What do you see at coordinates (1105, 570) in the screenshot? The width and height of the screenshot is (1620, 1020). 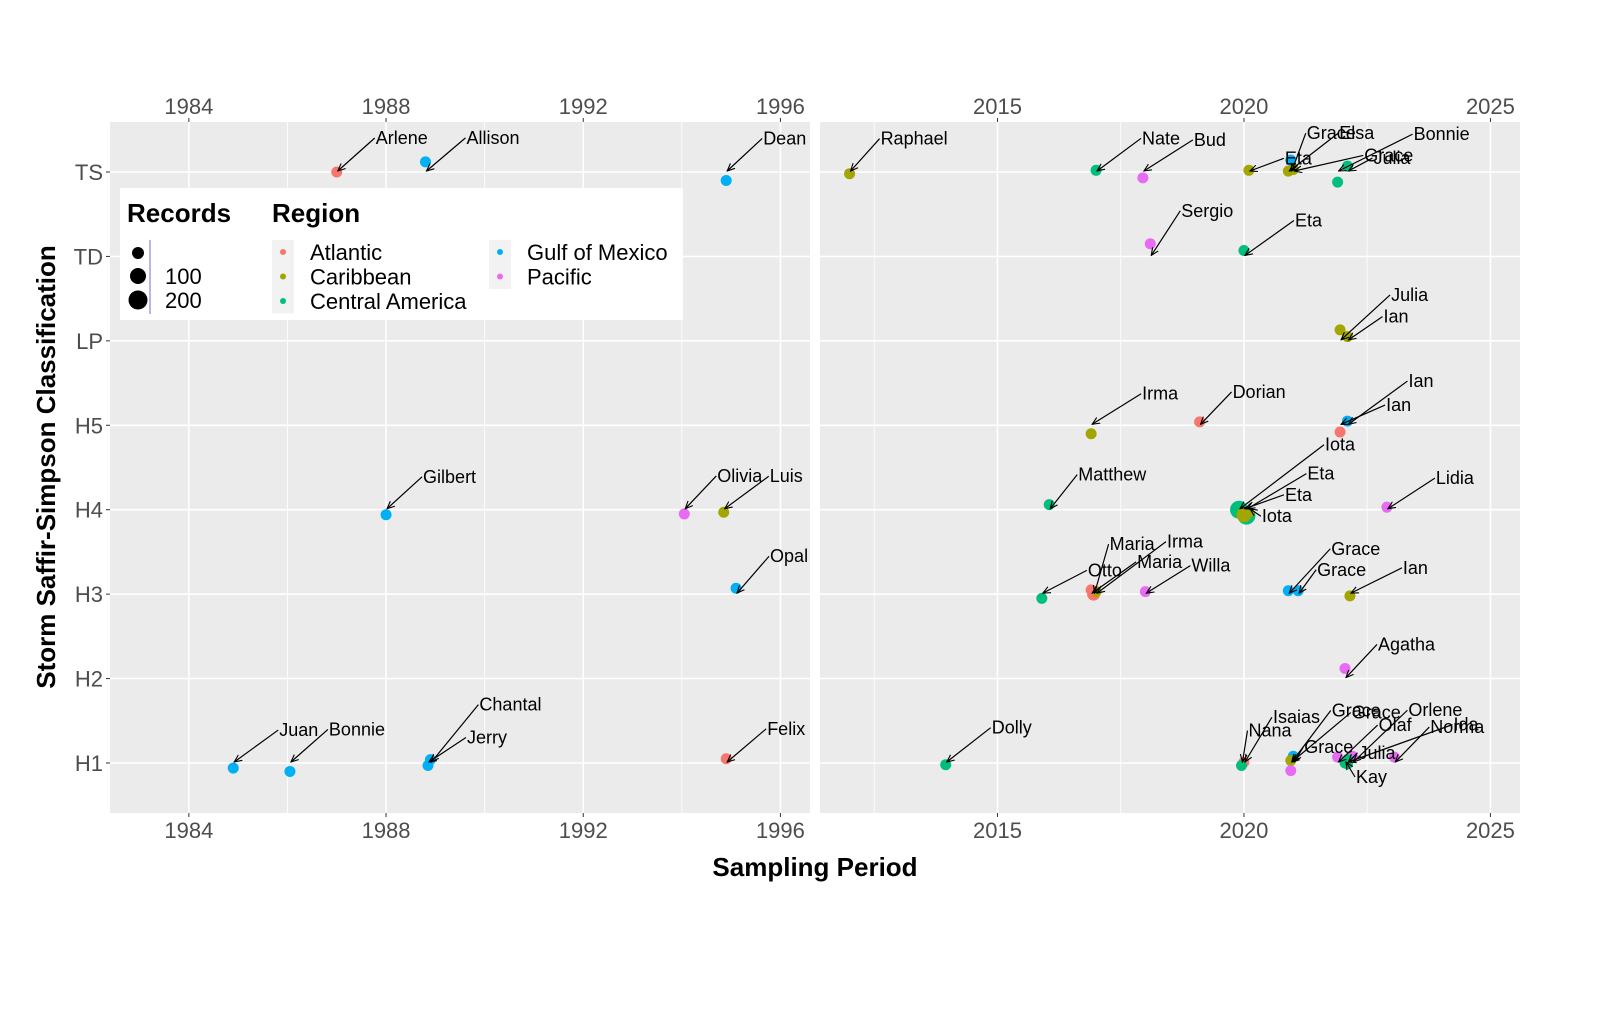 I see `point-label: Otto` at bounding box center [1105, 570].